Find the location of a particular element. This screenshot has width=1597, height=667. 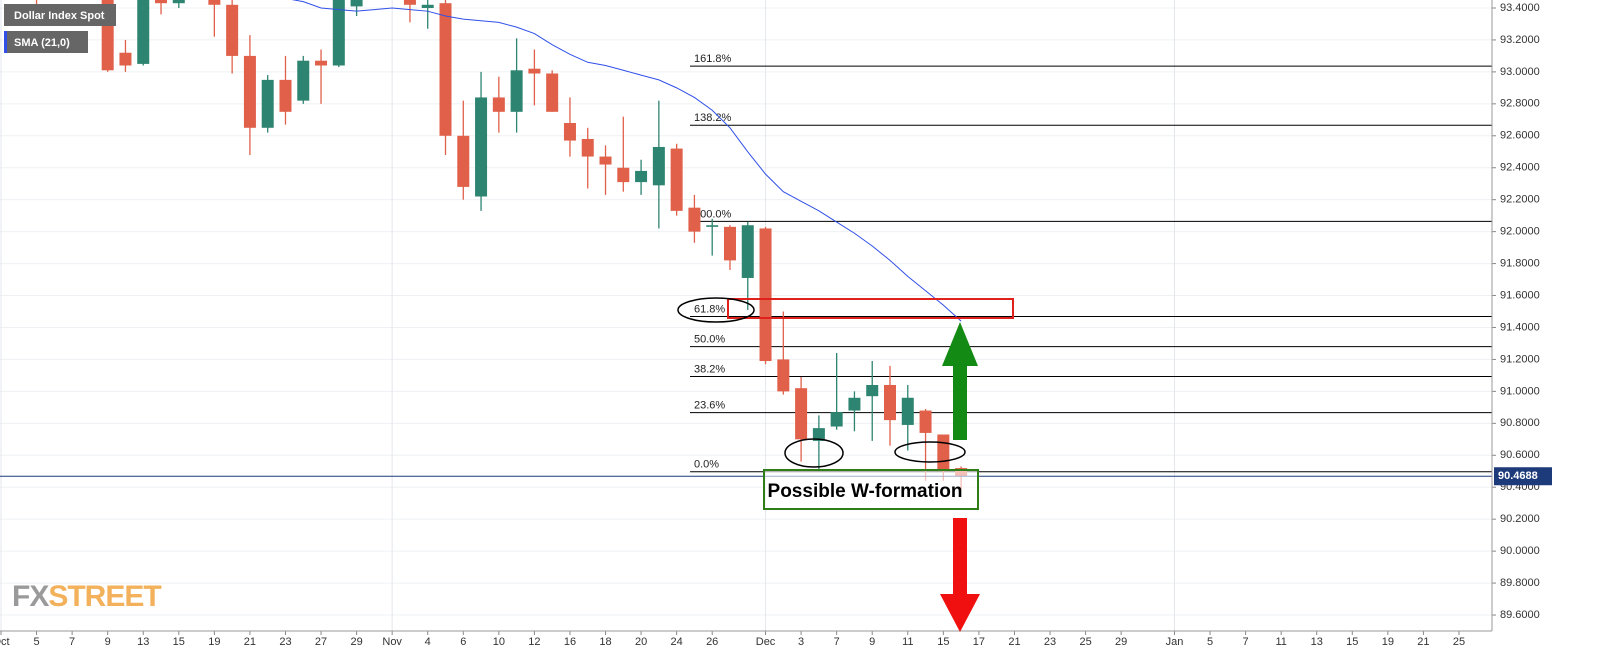

y-tick-label: 93.0000 is located at coordinates (1520, 72).